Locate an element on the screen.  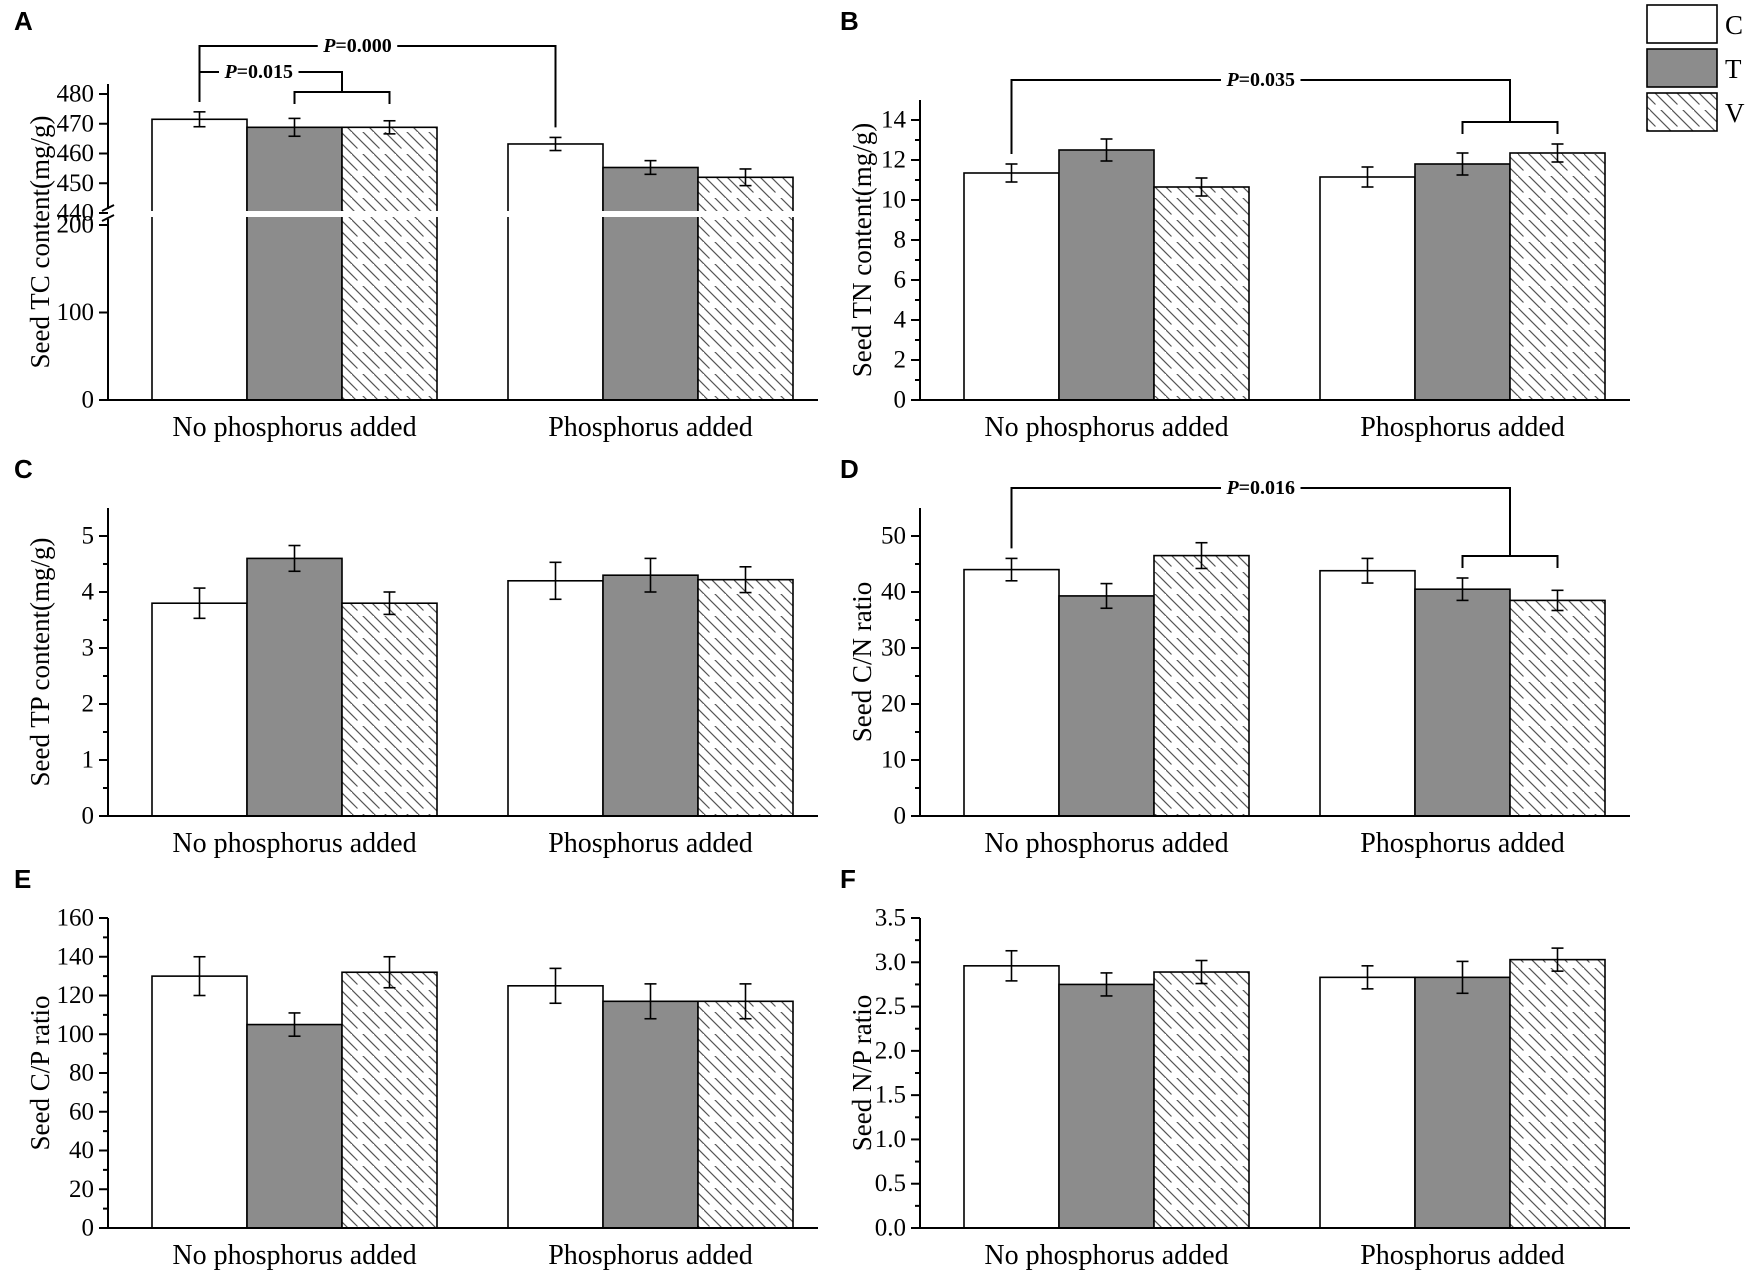
y-tick-label: 40 is located at coordinates (81, 1150).